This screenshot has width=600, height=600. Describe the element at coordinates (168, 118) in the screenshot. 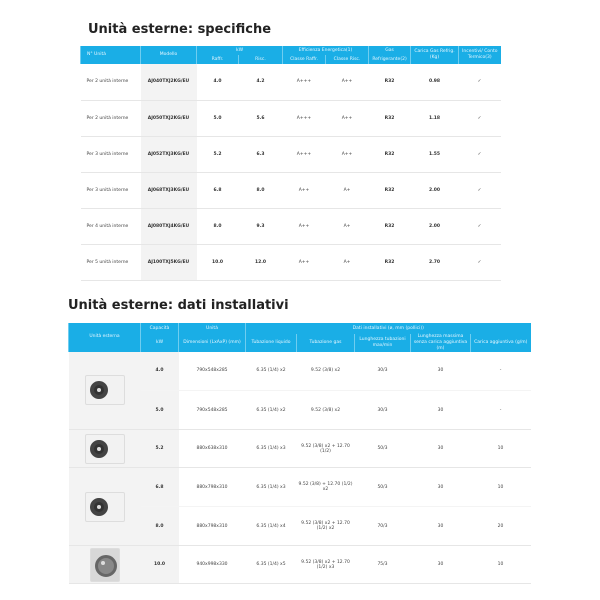

I see `model-cell: AJ050TXJ2KG/EU` at that location.